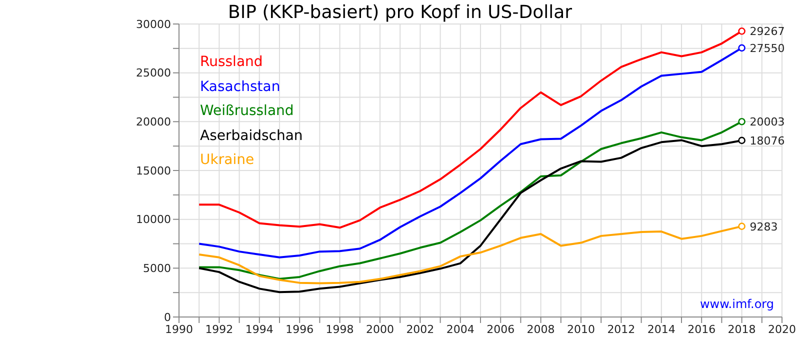  Describe the element at coordinates (581, 329) in the screenshot. I see `x-tick-label: 2010` at that location.